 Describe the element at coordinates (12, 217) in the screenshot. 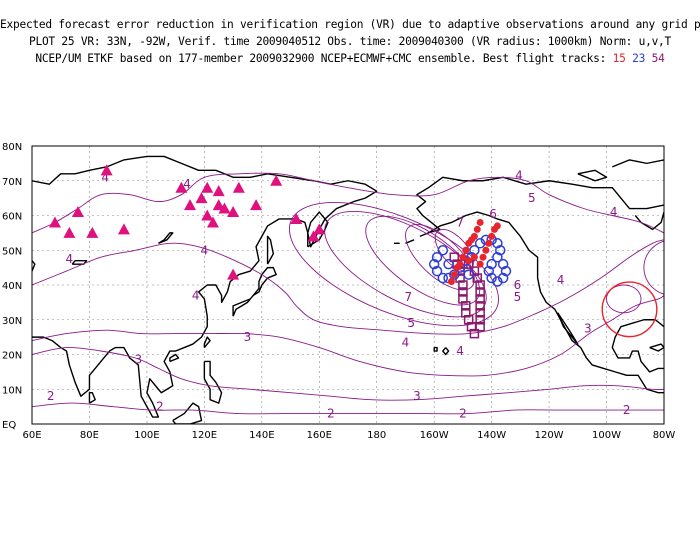

I see `lat-label: 60N` at that location.